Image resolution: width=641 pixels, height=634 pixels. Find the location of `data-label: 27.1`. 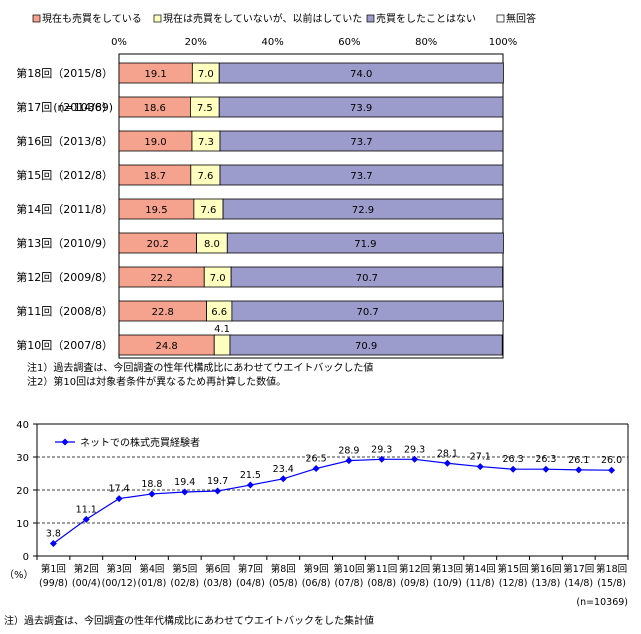

data-label: 27.1 is located at coordinates (480, 457).